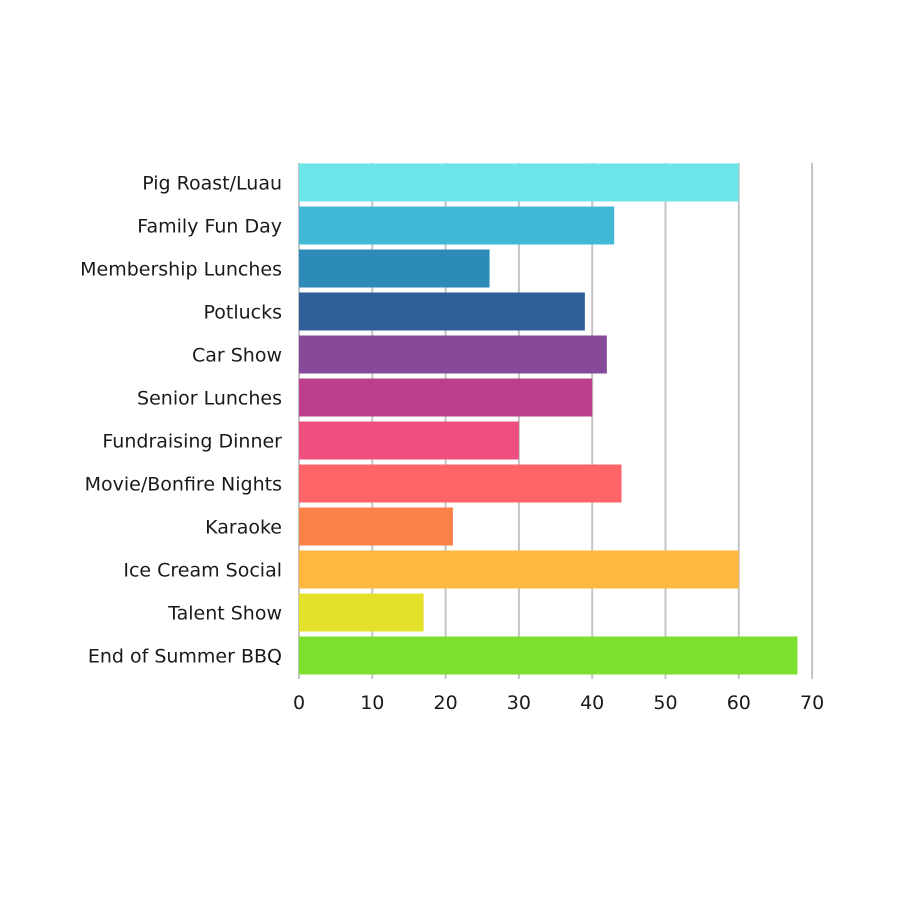 This screenshot has width=900, height=900. I want to click on category-label: Membership Lunches, so click(181, 270).